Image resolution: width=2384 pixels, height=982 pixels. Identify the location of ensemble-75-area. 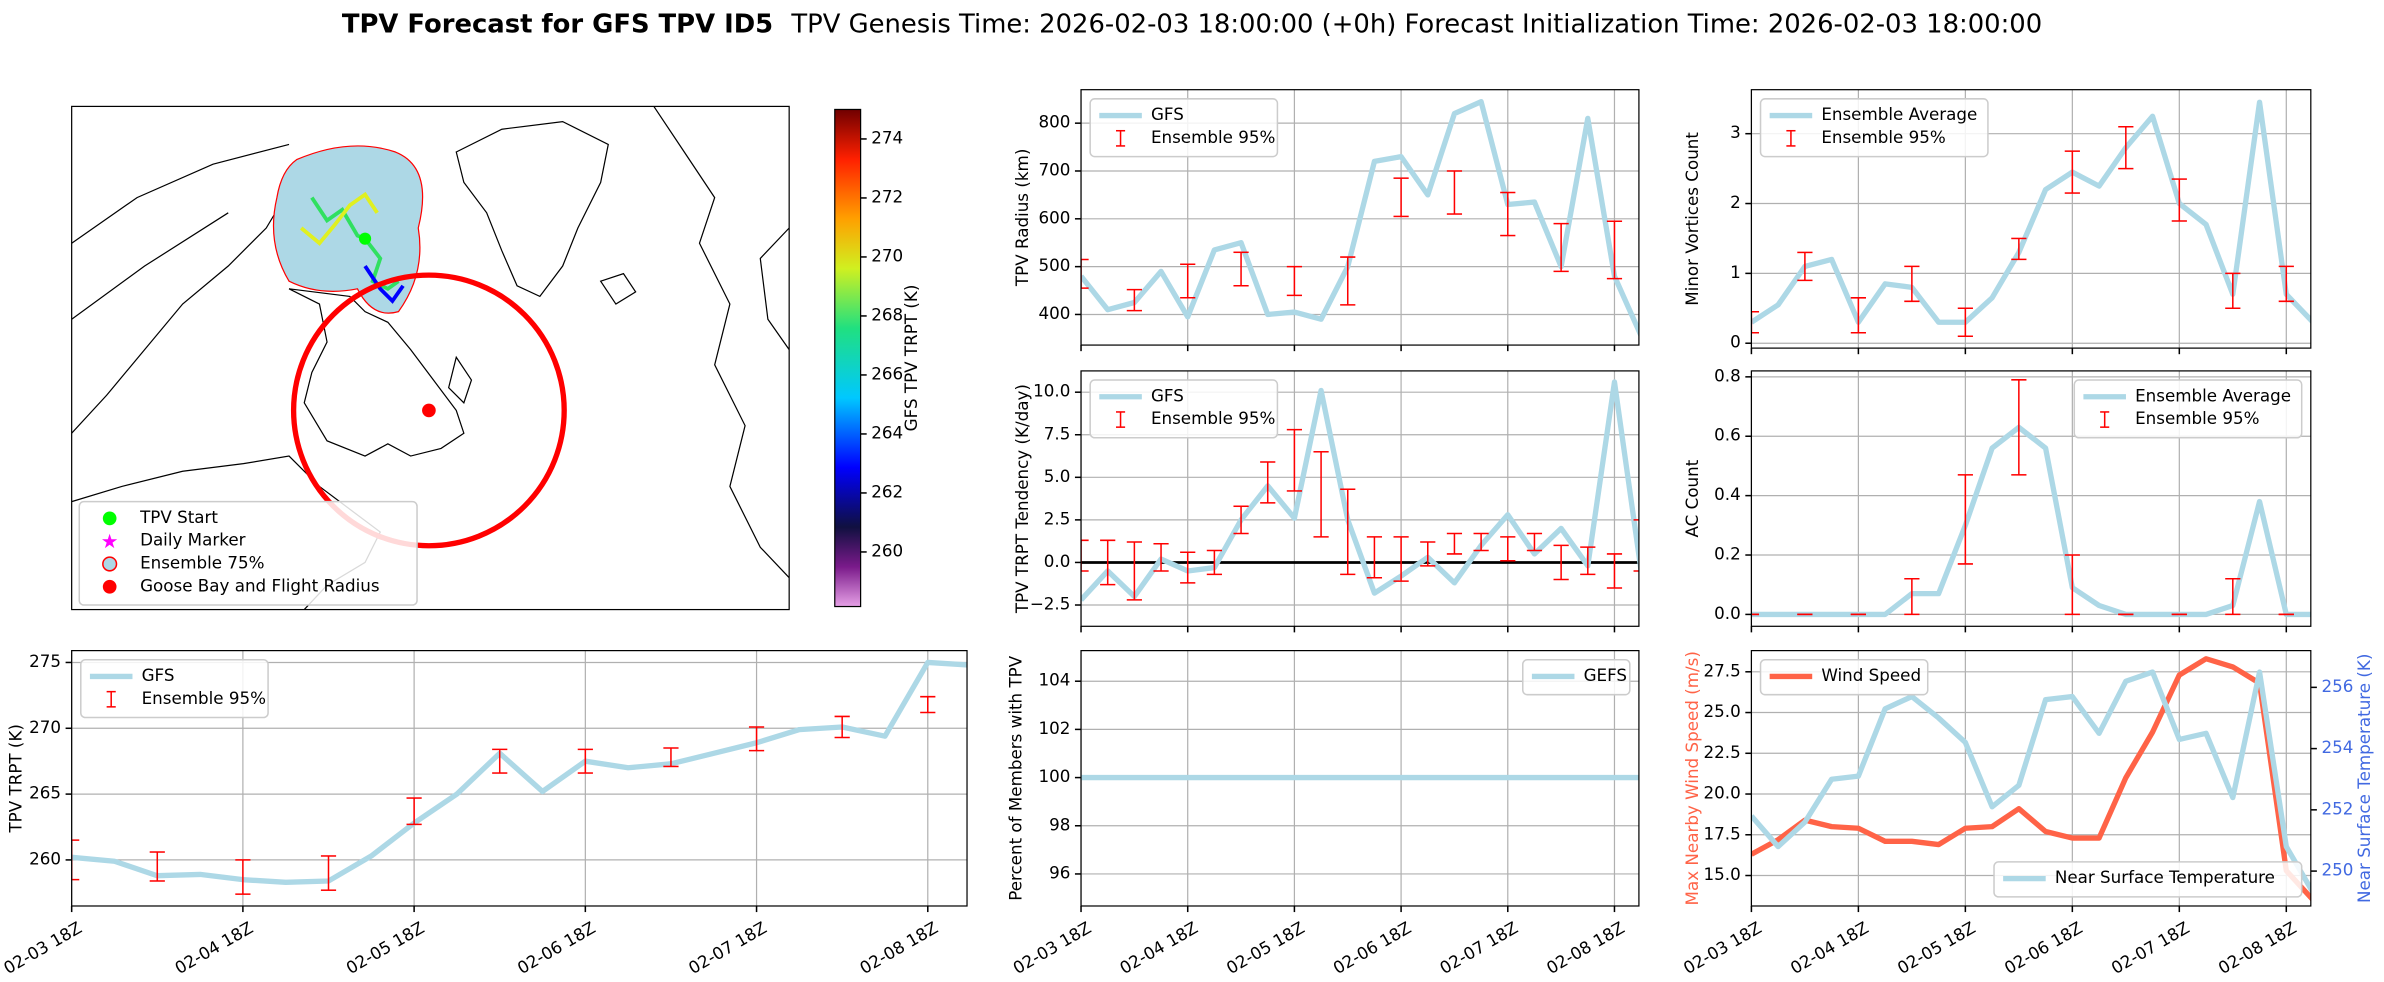
(348, 229).